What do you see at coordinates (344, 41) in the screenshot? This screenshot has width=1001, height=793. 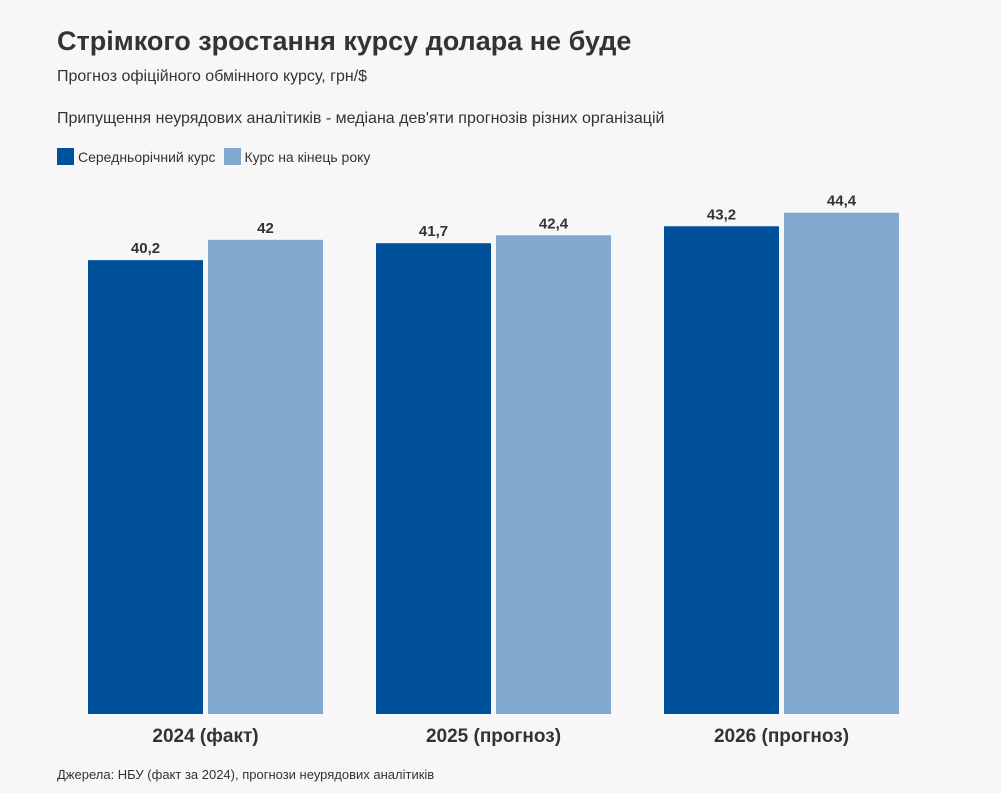 I see `chart-title: Стрімкого зростання курсу долара не буде` at bounding box center [344, 41].